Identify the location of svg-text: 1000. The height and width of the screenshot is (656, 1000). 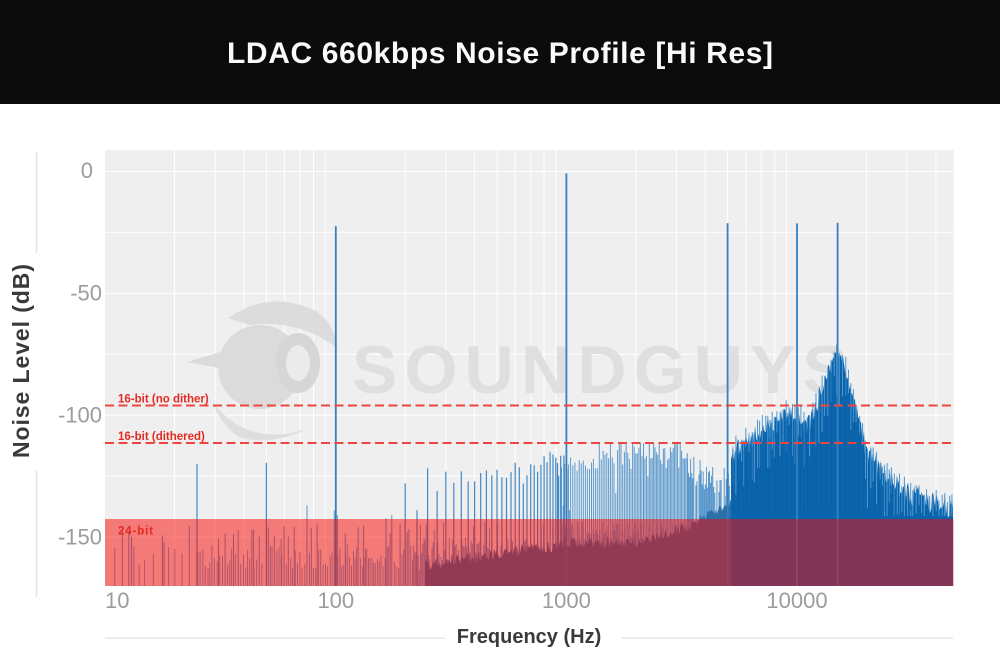
(566, 600).